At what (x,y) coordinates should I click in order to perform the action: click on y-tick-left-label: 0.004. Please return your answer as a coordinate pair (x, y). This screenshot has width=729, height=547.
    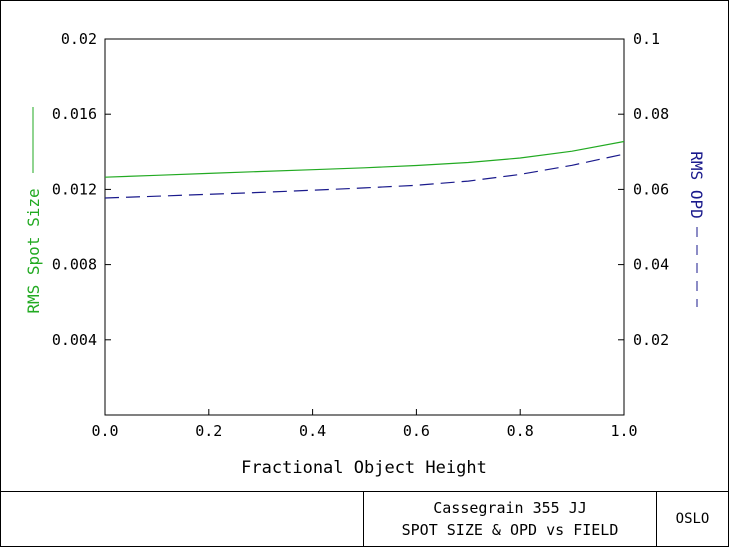
    Looking at the image, I should click on (74, 340).